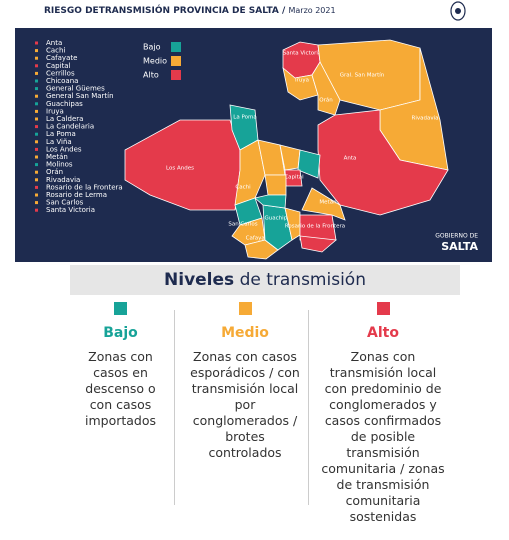 Image resolution: width=509 pixels, height=540 pixels. Describe the element at coordinates (362, 75) in the screenshot. I see `map-label: Gral. San Martín` at that location.